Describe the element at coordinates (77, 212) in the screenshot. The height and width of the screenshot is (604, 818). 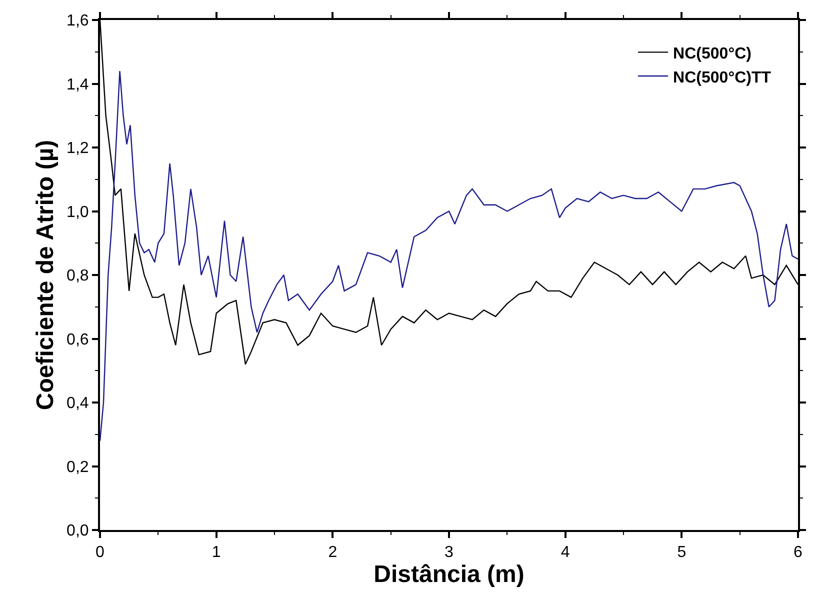
I see `y-tick-label: 1,0` at that location.